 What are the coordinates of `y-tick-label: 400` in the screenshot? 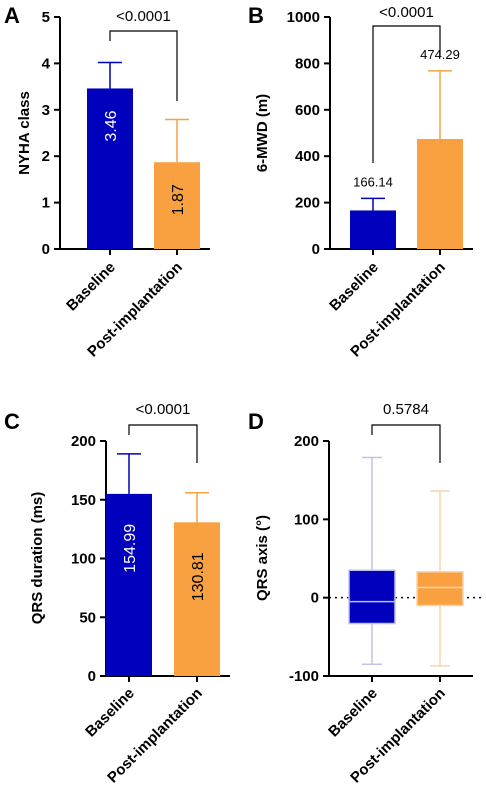 It's located at (307, 156).